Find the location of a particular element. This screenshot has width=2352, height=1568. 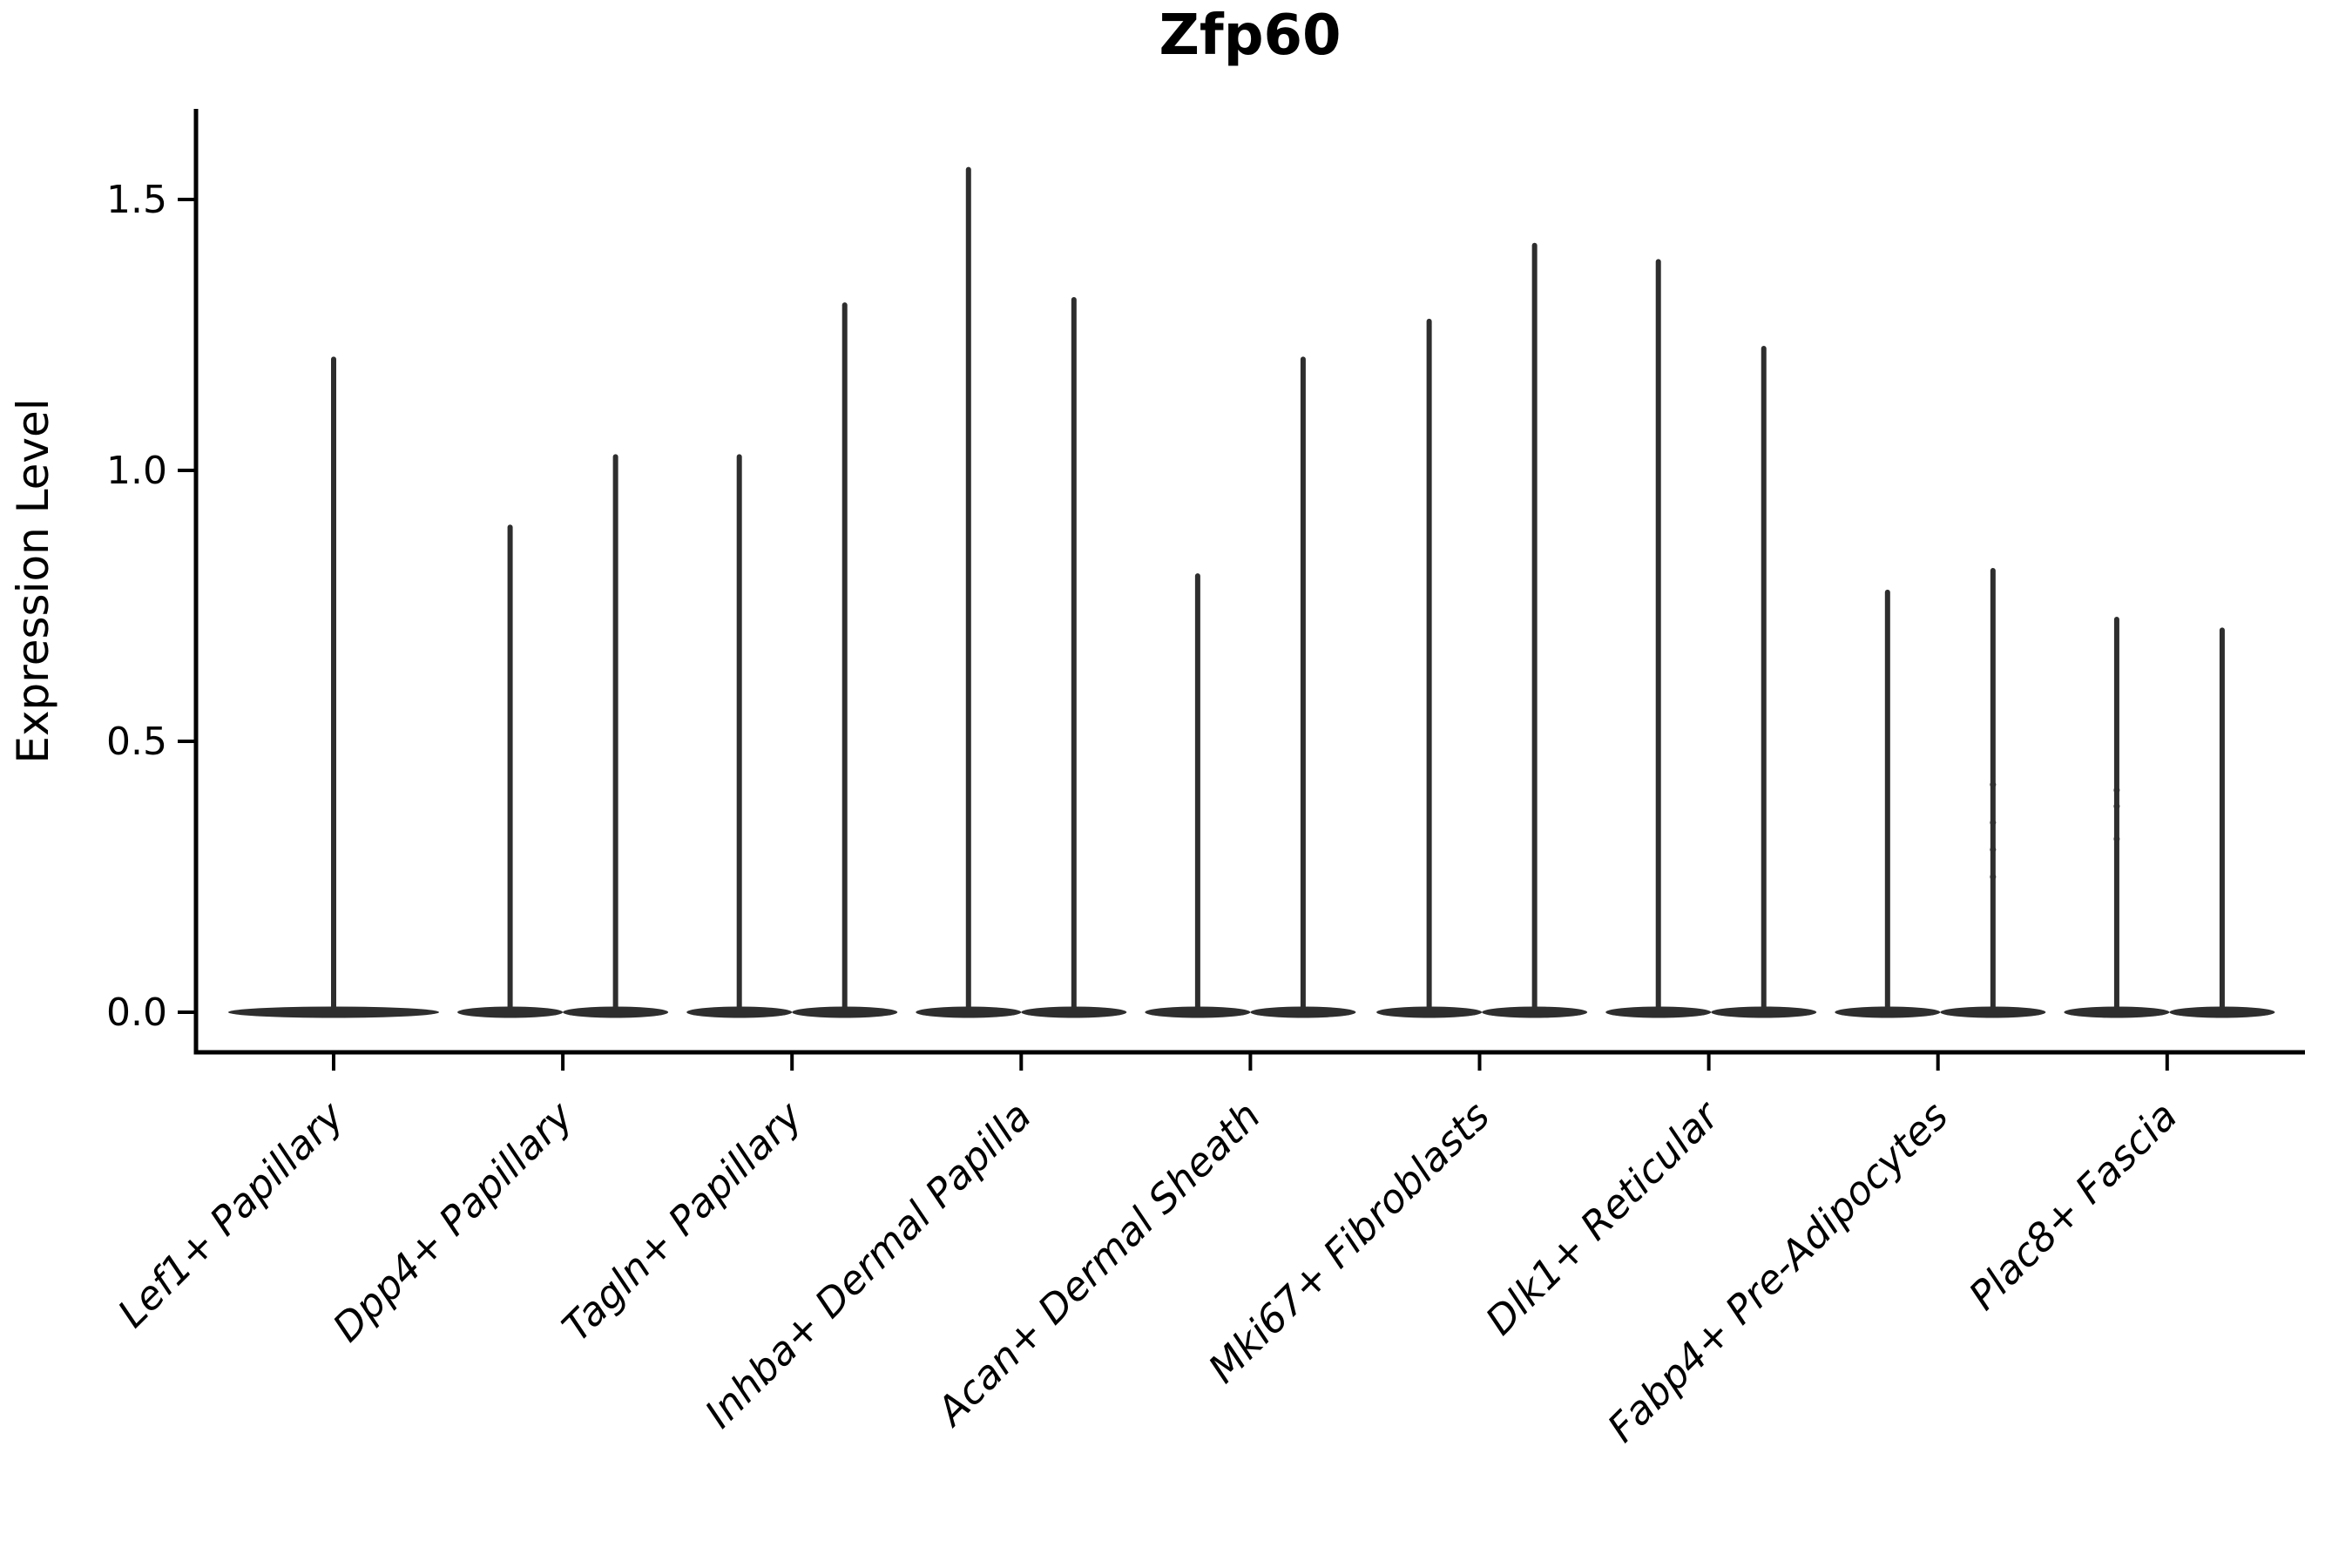

y-axis-title: Expression Level is located at coordinates (33, 580).